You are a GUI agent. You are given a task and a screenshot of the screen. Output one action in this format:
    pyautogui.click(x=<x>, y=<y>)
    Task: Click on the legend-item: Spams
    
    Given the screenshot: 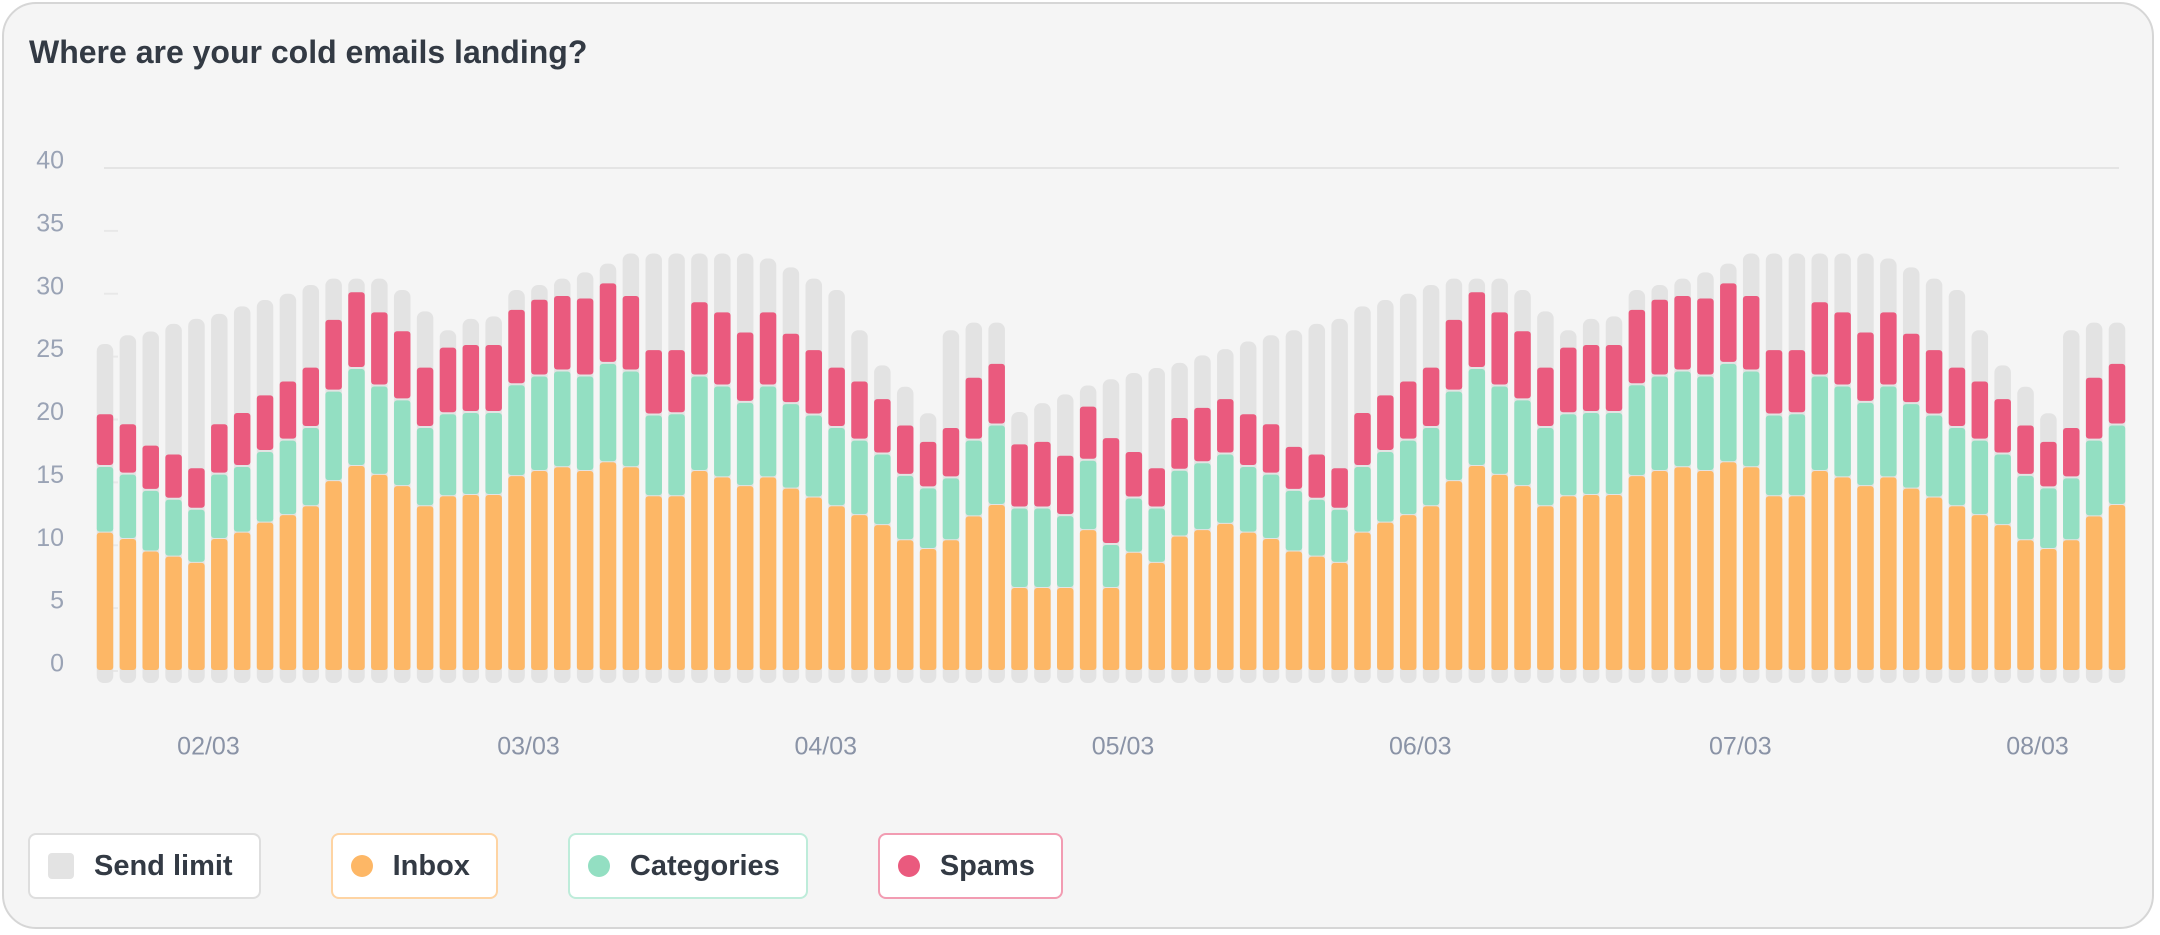 What is the action you would take?
    pyautogui.click(x=970, y=866)
    